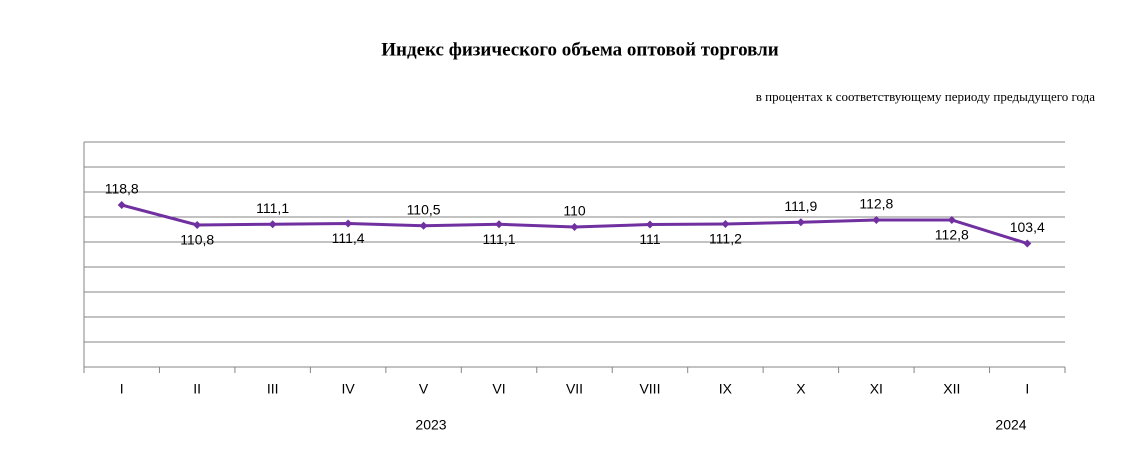  What do you see at coordinates (197, 389) in the screenshot?
I see `x-tick-label: II` at bounding box center [197, 389].